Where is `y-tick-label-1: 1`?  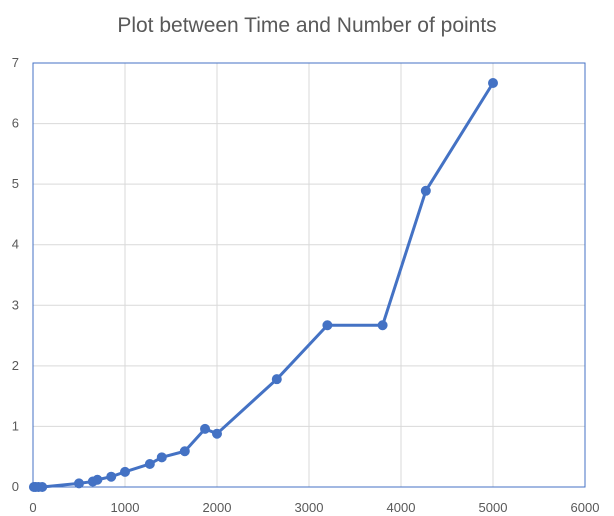
y-tick-label-1: 1 is located at coordinates (15, 425).